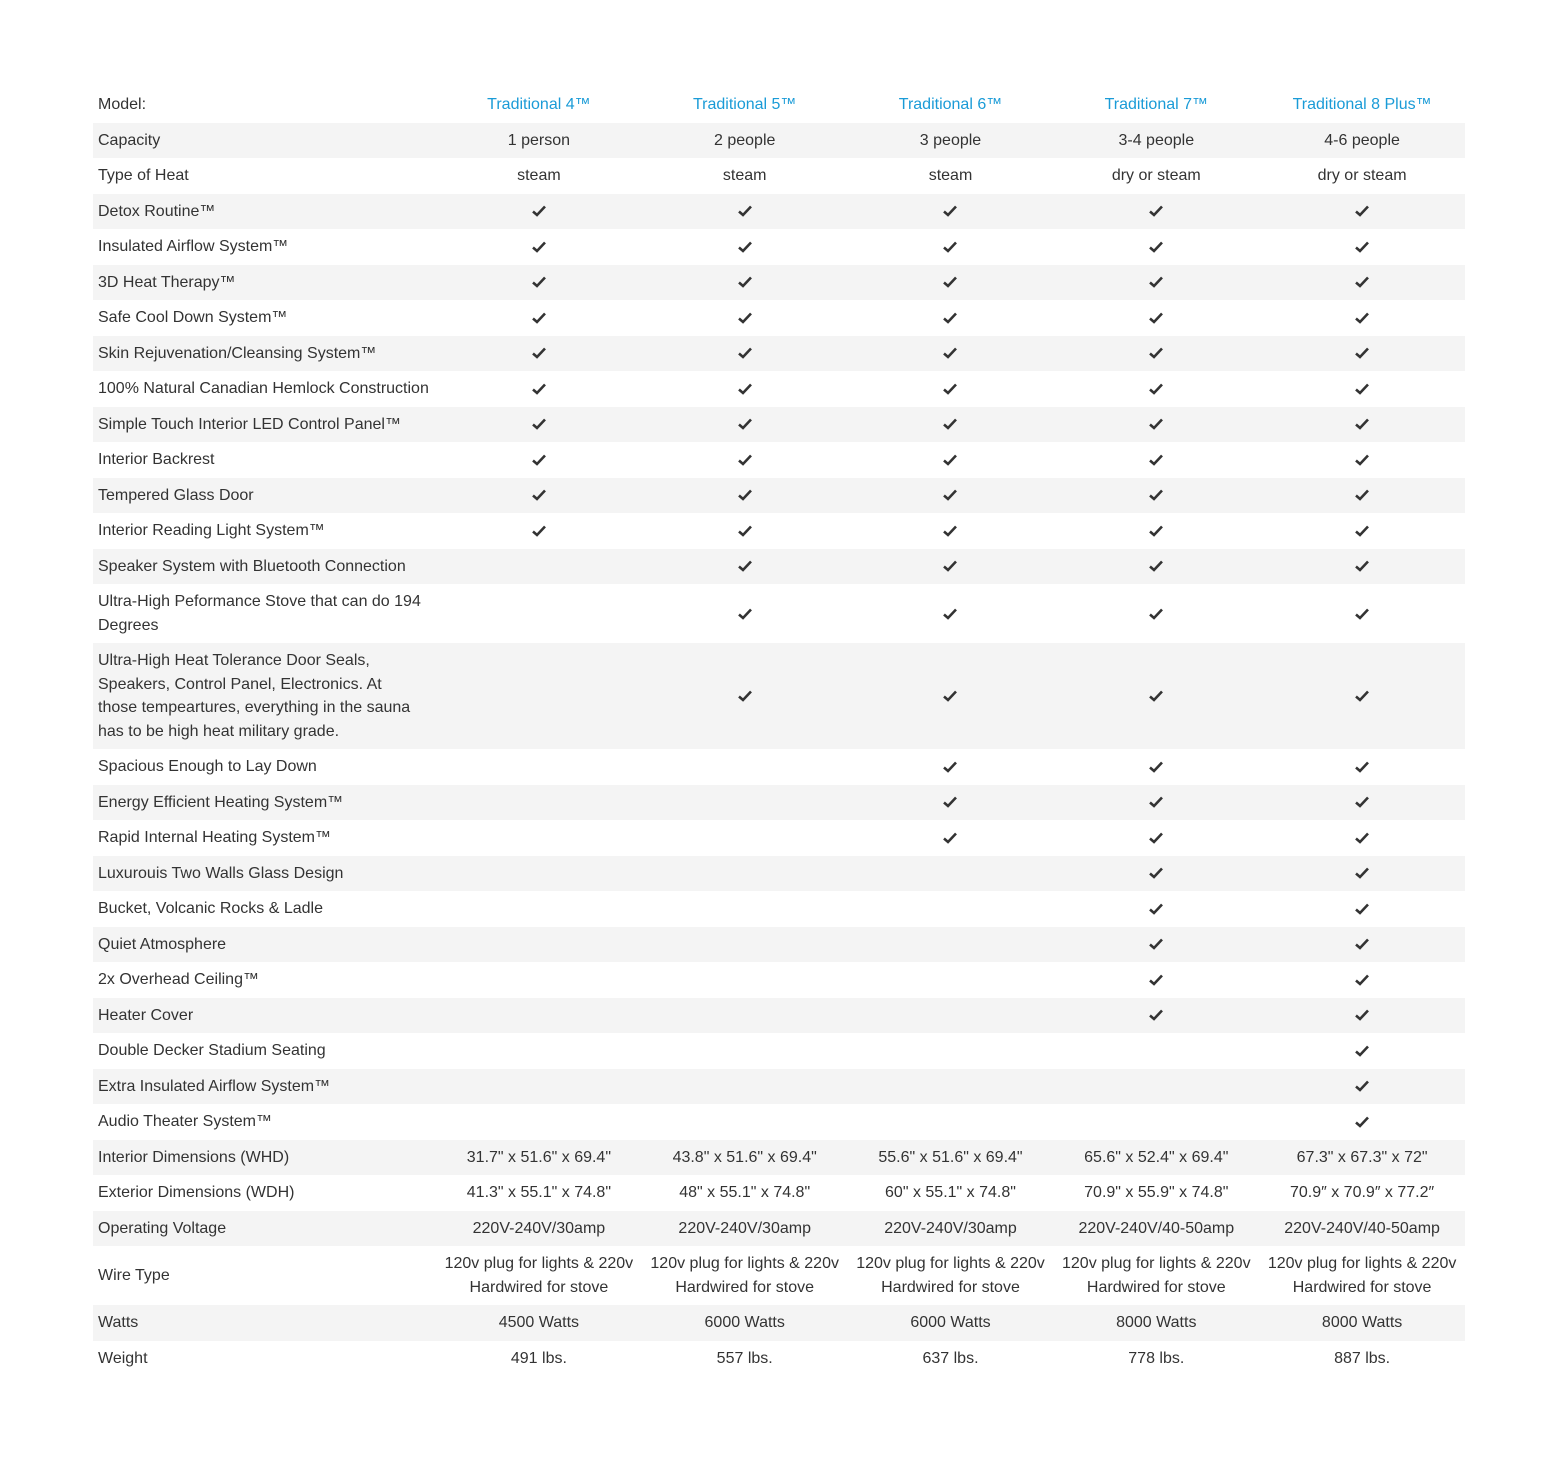 The width and height of the screenshot is (1558, 1482). What do you see at coordinates (744, 104) in the screenshot?
I see `model-link: Traditional 5™` at bounding box center [744, 104].